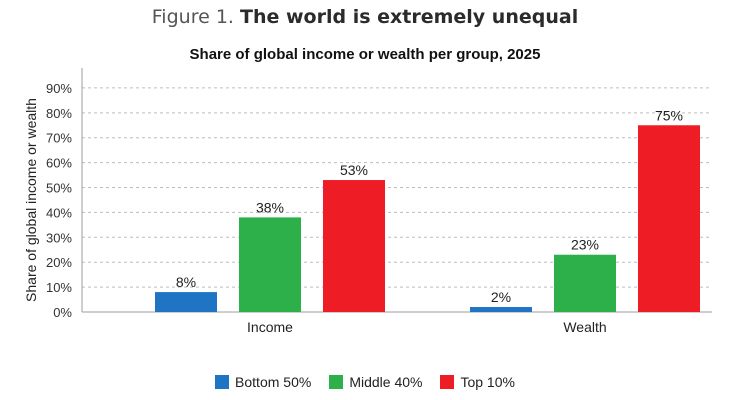  I want to click on figure-number: Figure 1., so click(192, 17).